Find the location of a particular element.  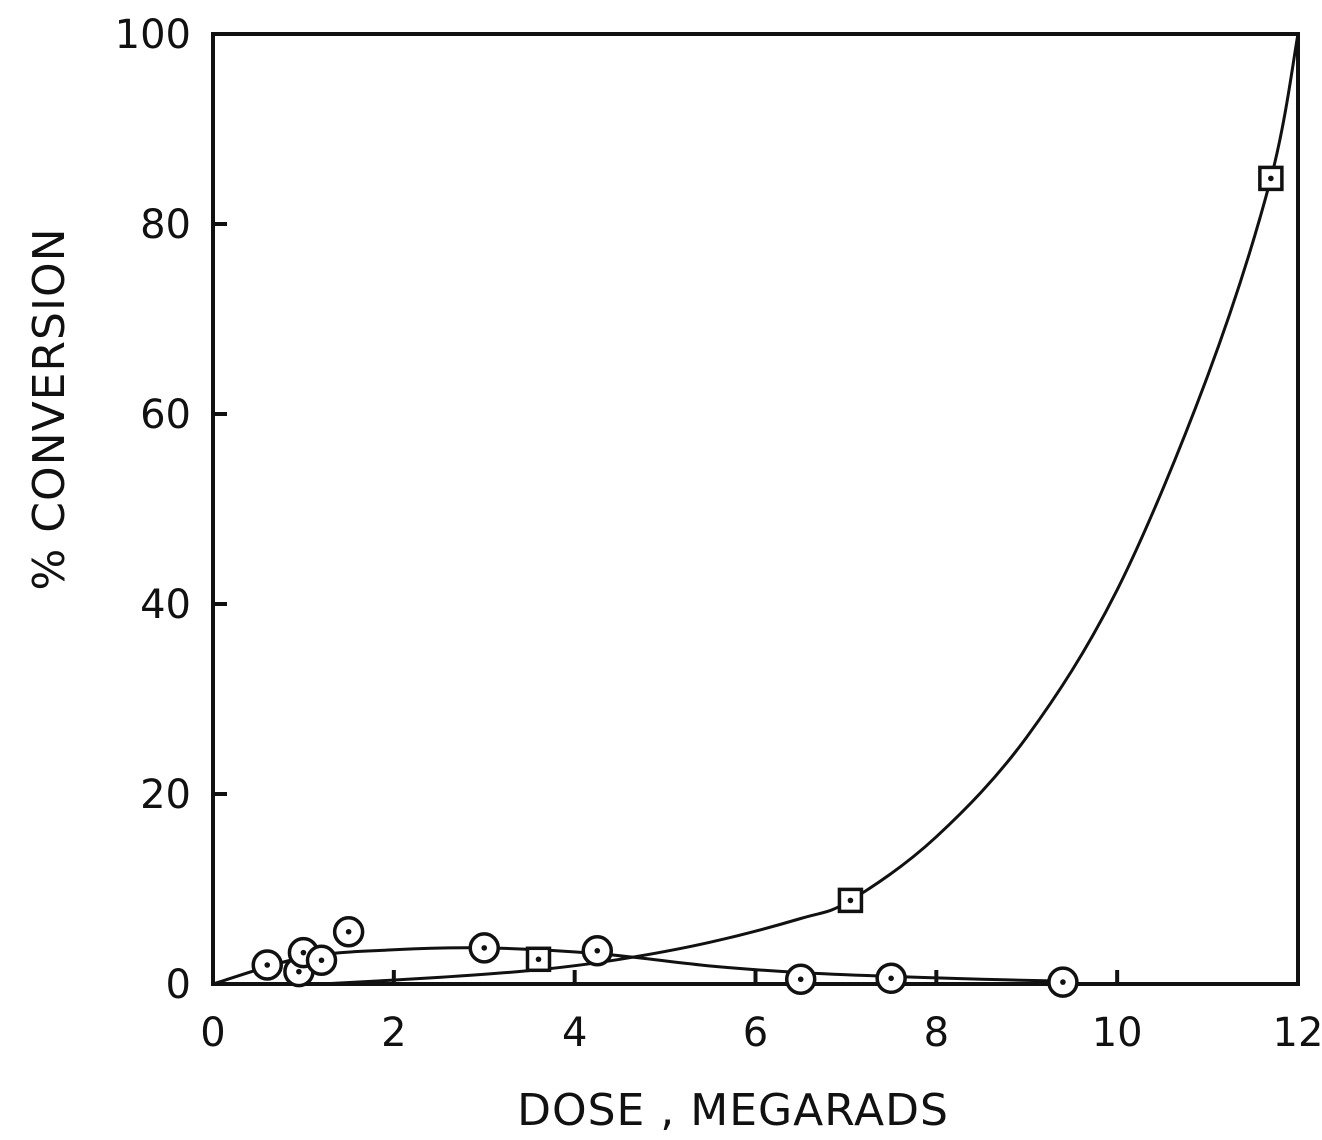

y-tick-label: 100 is located at coordinates (153, 35).